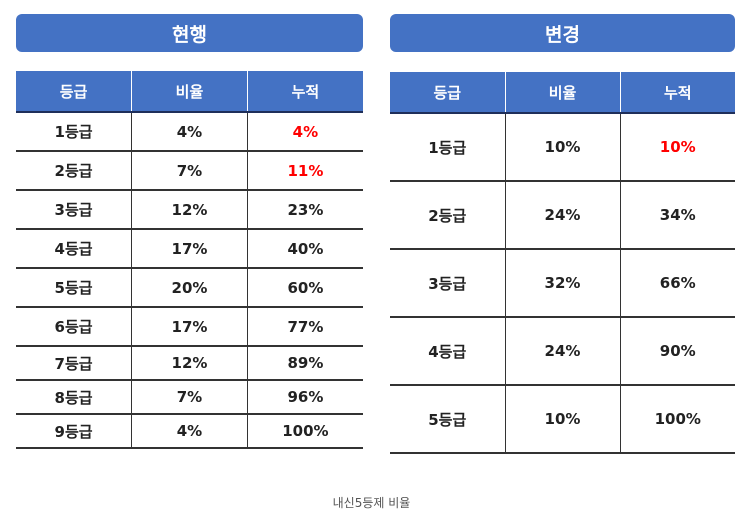 The width and height of the screenshot is (743, 518). I want to click on table-row: 2등급 24% 34%, so click(562, 215).